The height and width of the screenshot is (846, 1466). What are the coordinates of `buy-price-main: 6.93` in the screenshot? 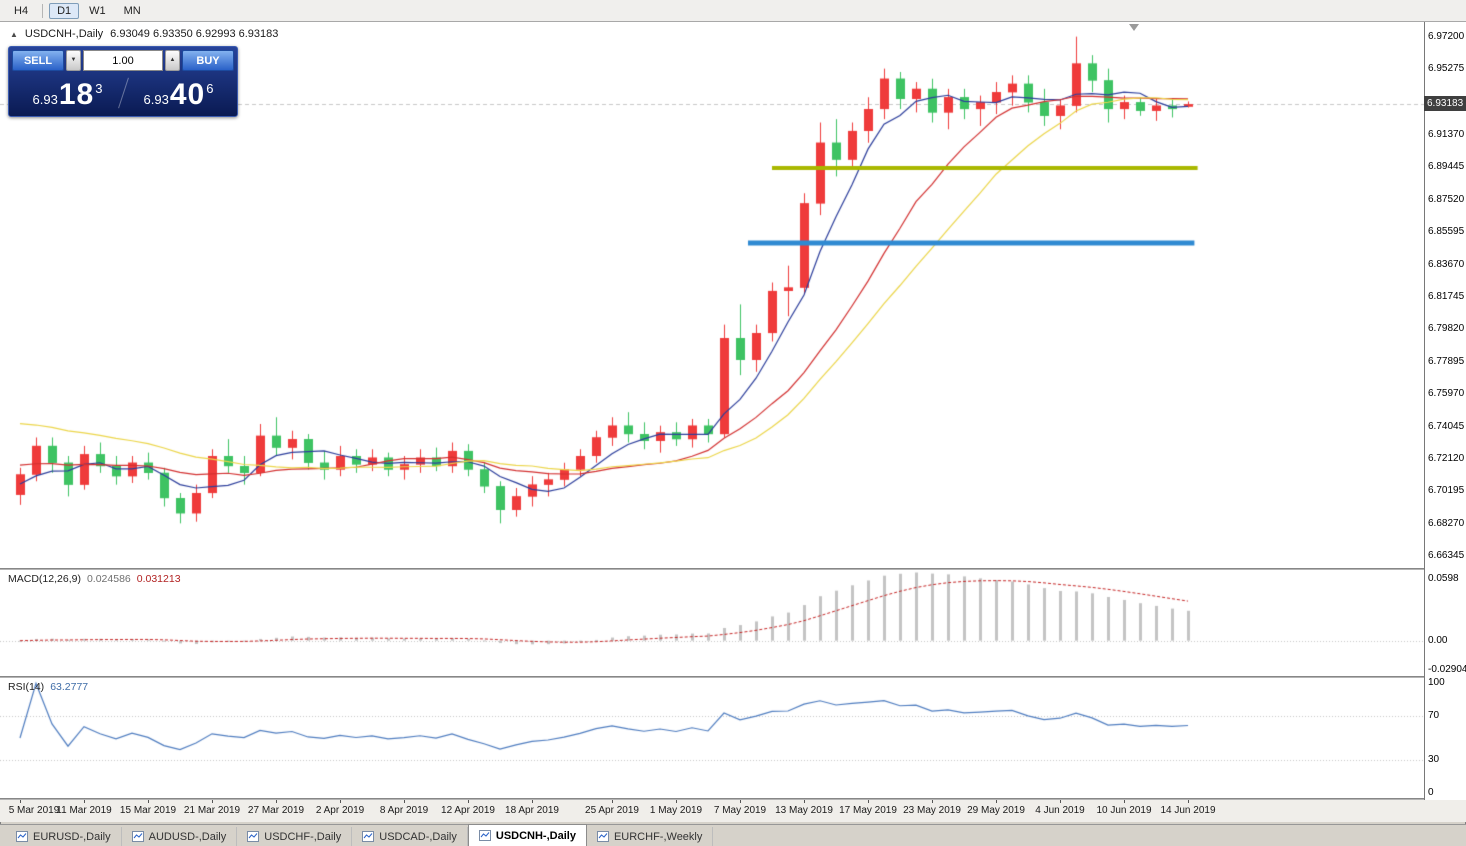 It's located at (156, 99).